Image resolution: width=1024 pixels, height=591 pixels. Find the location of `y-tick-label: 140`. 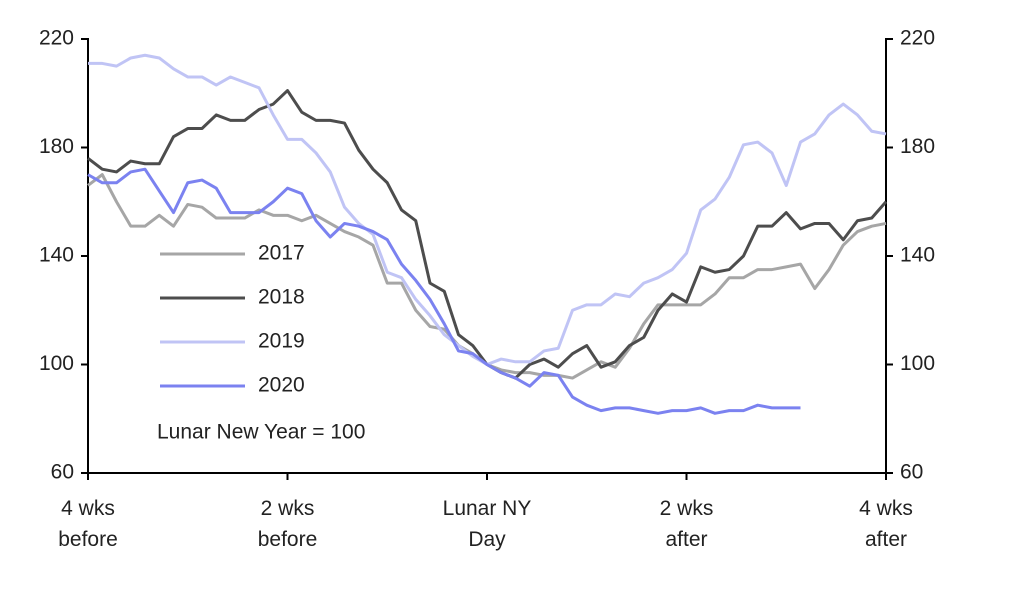

y-tick-label: 140 is located at coordinates (56, 255).